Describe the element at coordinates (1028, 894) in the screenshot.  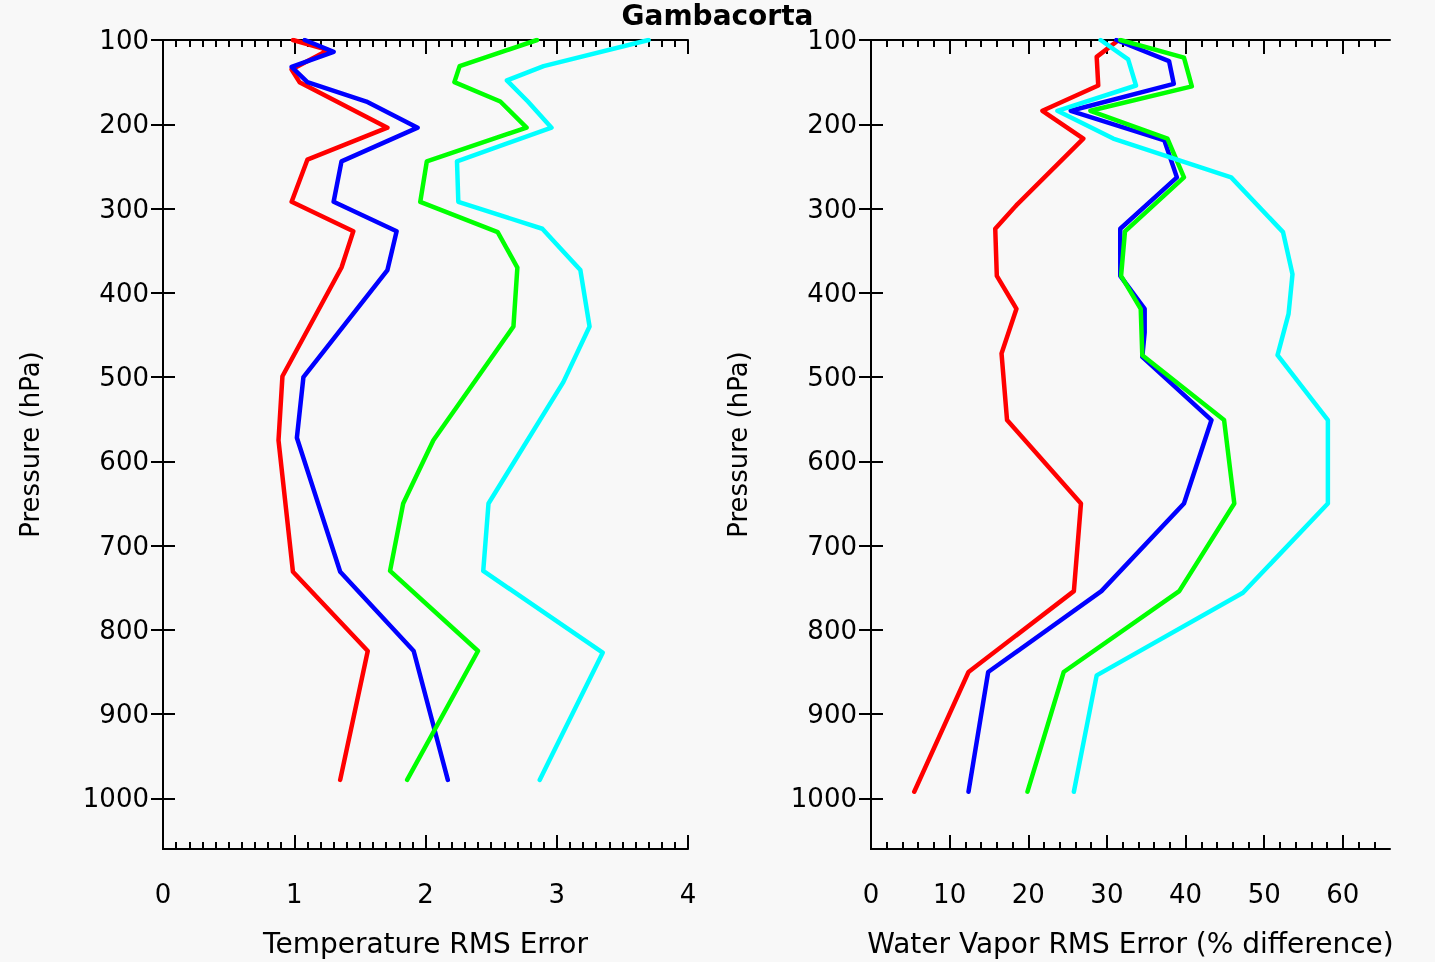
I see `x-tick-label: 20` at that location.